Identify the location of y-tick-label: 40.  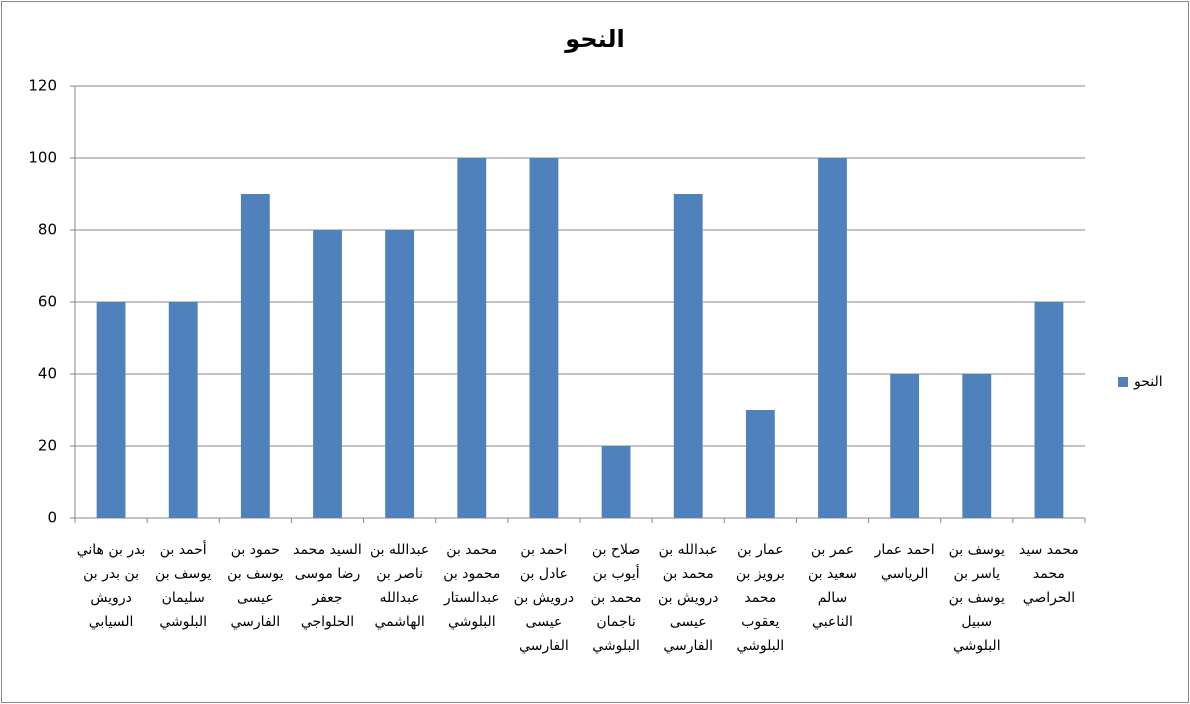
(47, 374).